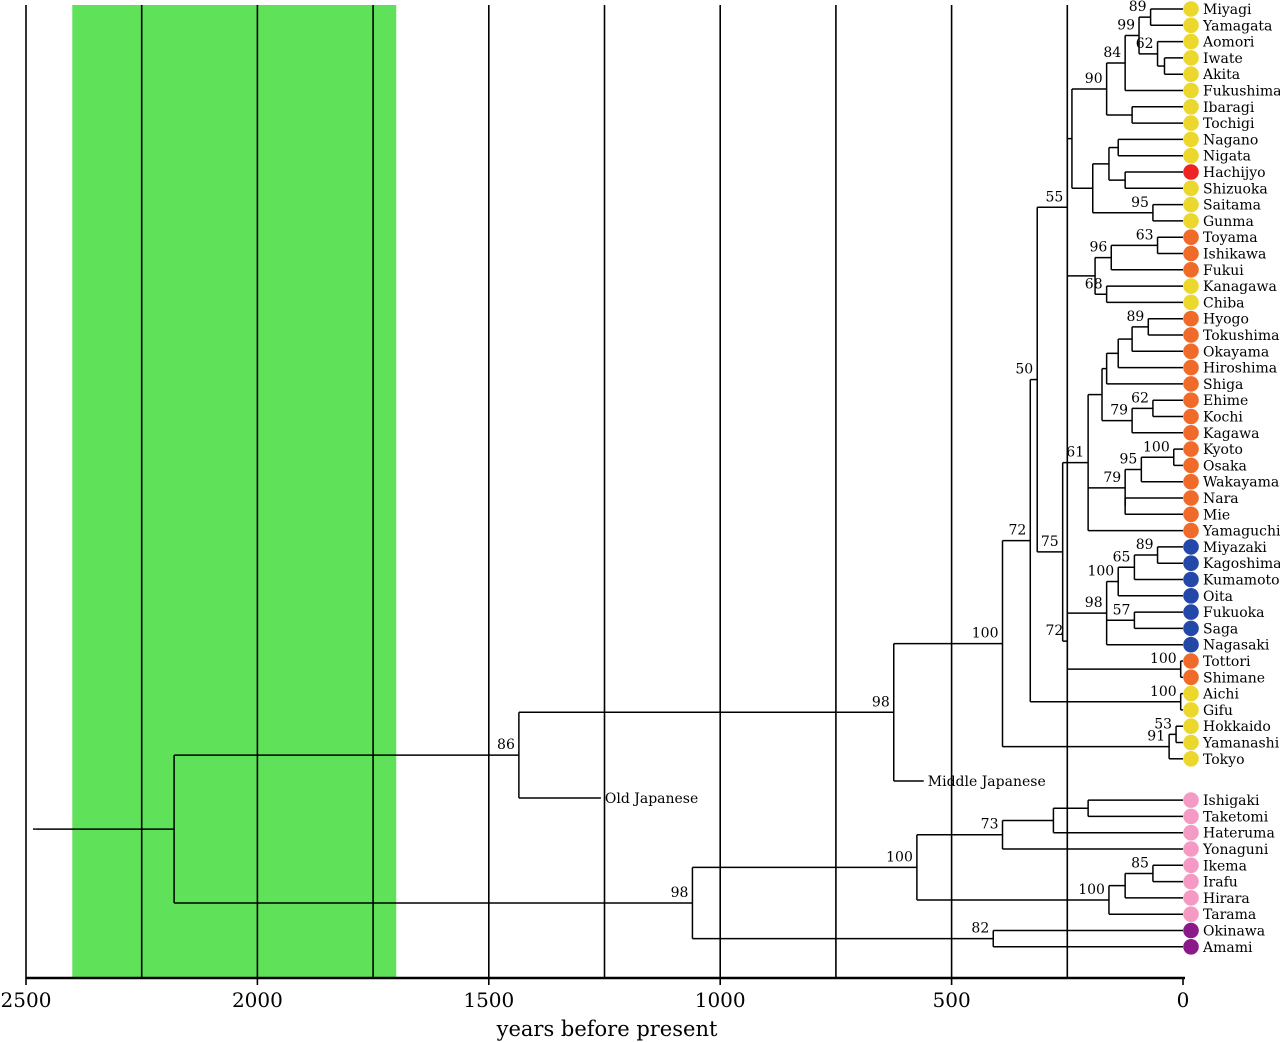 This screenshot has height=1042, width=1280. I want to click on leaf-label: Akita, so click(1221, 75).